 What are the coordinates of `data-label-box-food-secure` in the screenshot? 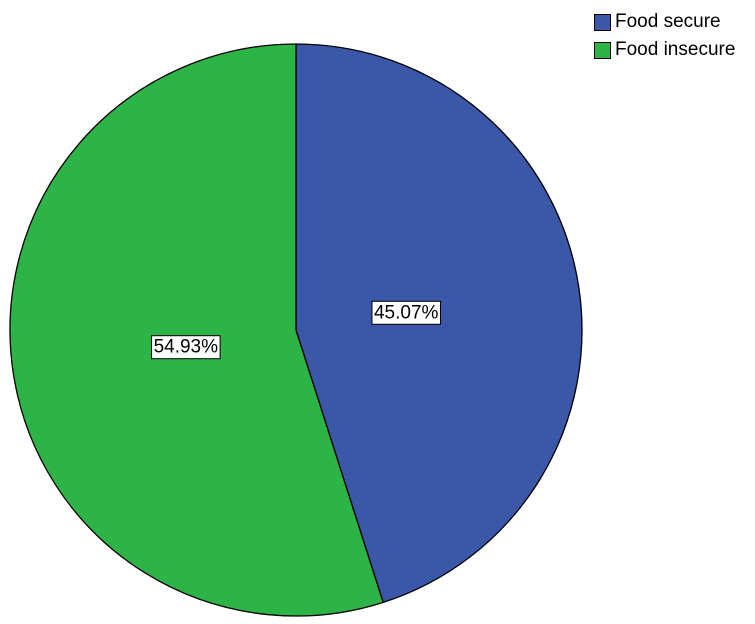 It's located at (406, 312).